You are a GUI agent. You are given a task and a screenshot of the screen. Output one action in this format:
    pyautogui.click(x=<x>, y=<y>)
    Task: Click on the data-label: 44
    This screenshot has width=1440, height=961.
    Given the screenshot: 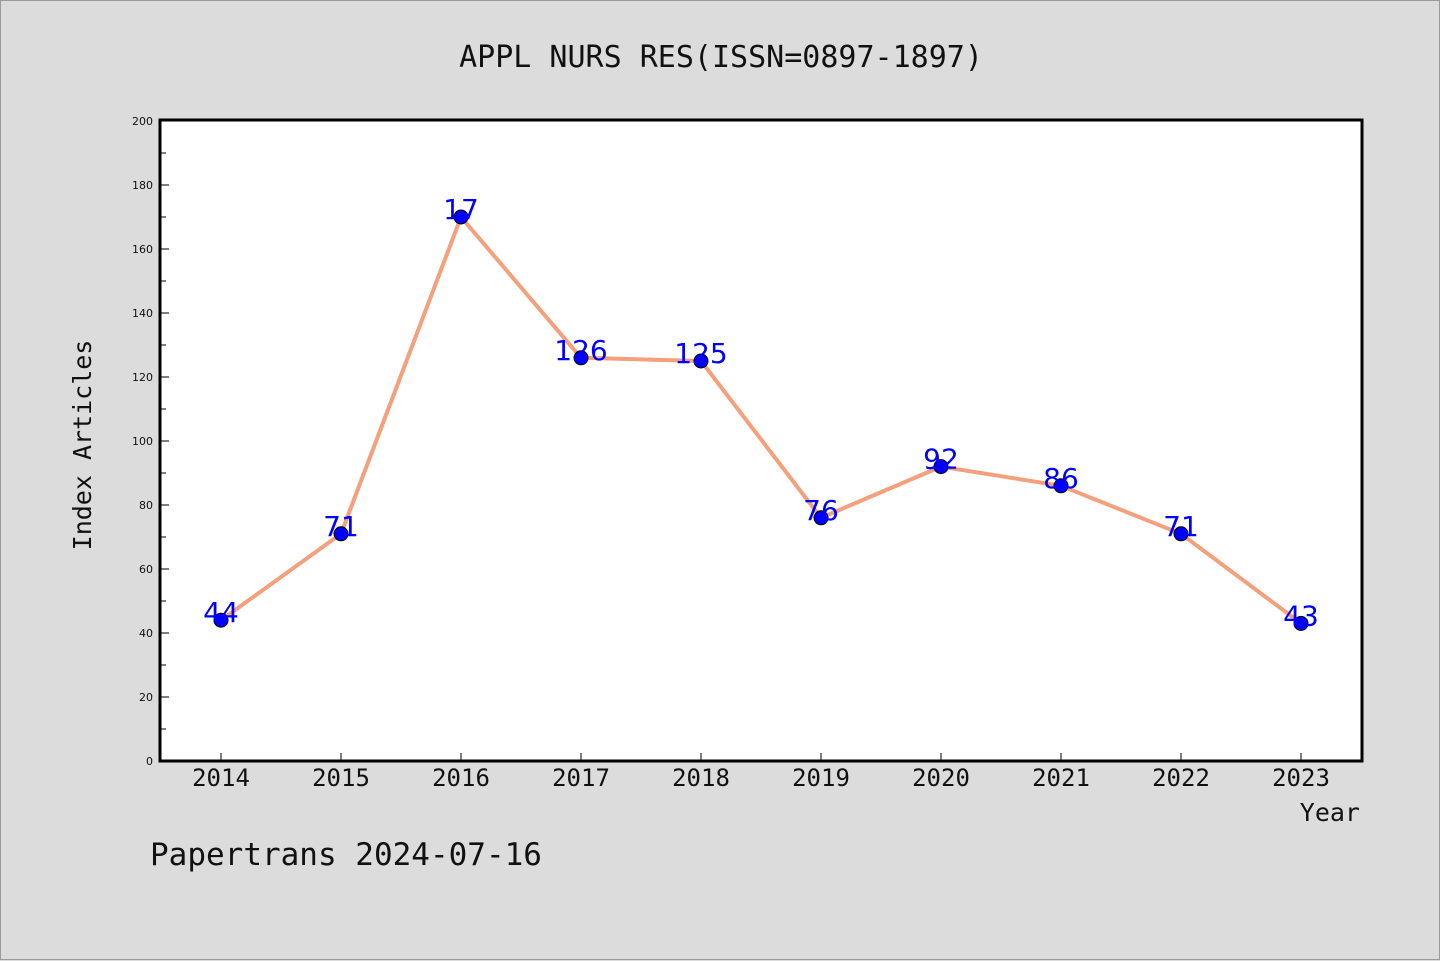 What is the action you would take?
    pyautogui.click(x=221, y=612)
    